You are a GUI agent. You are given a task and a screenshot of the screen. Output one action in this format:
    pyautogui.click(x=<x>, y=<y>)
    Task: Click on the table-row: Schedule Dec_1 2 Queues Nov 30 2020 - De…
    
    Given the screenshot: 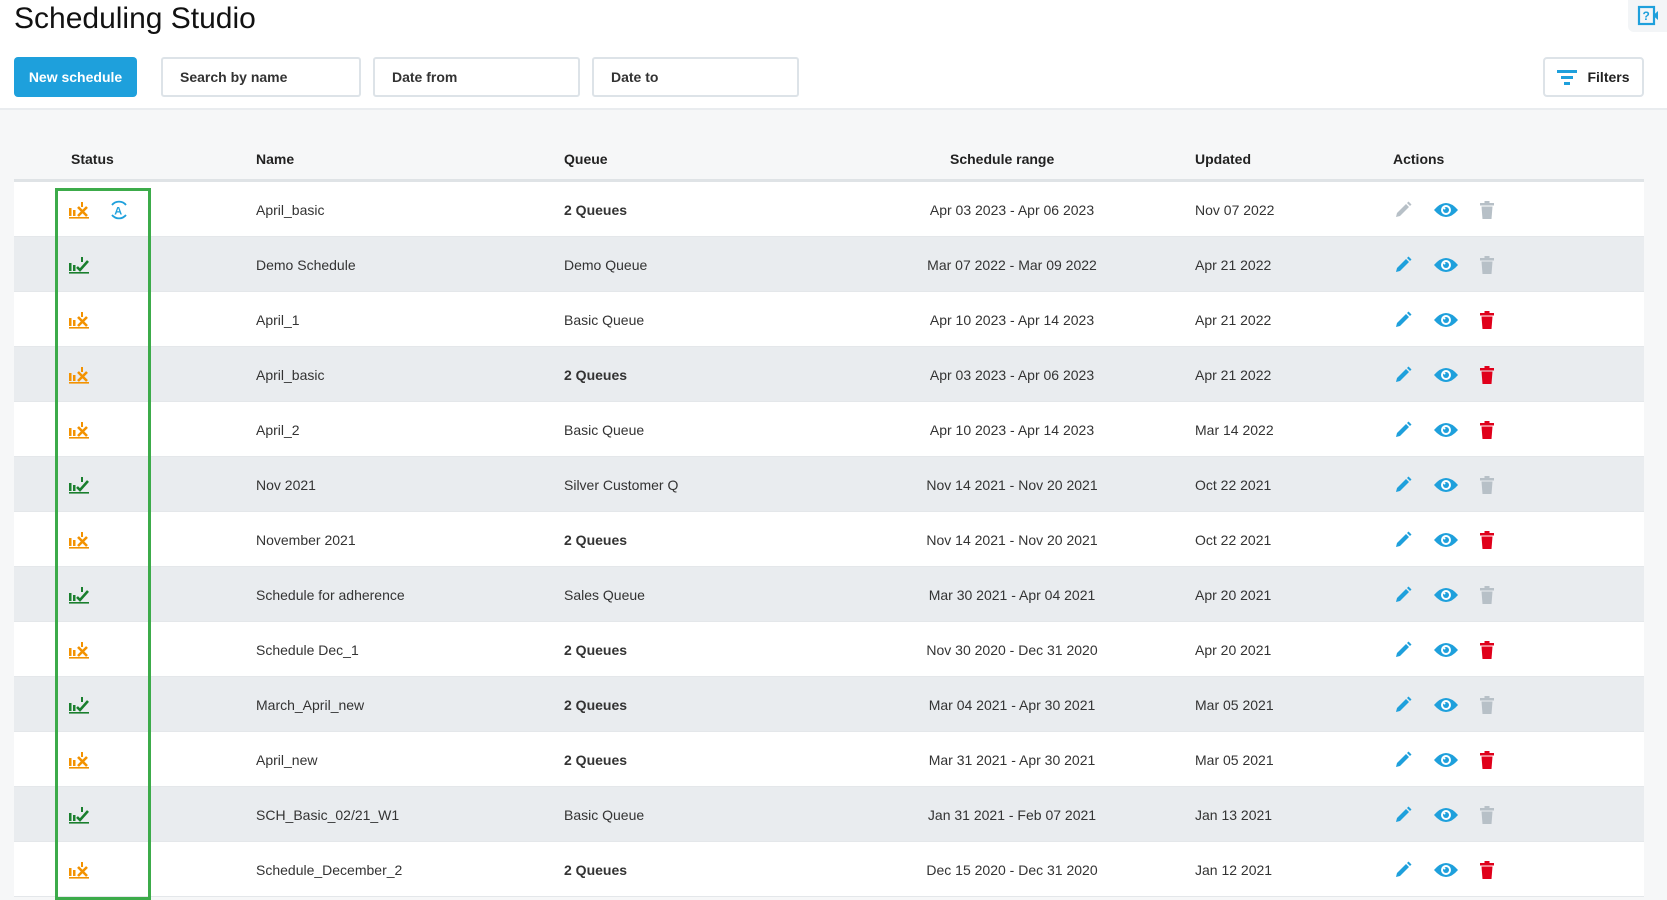 What is the action you would take?
    pyautogui.click(x=829, y=649)
    